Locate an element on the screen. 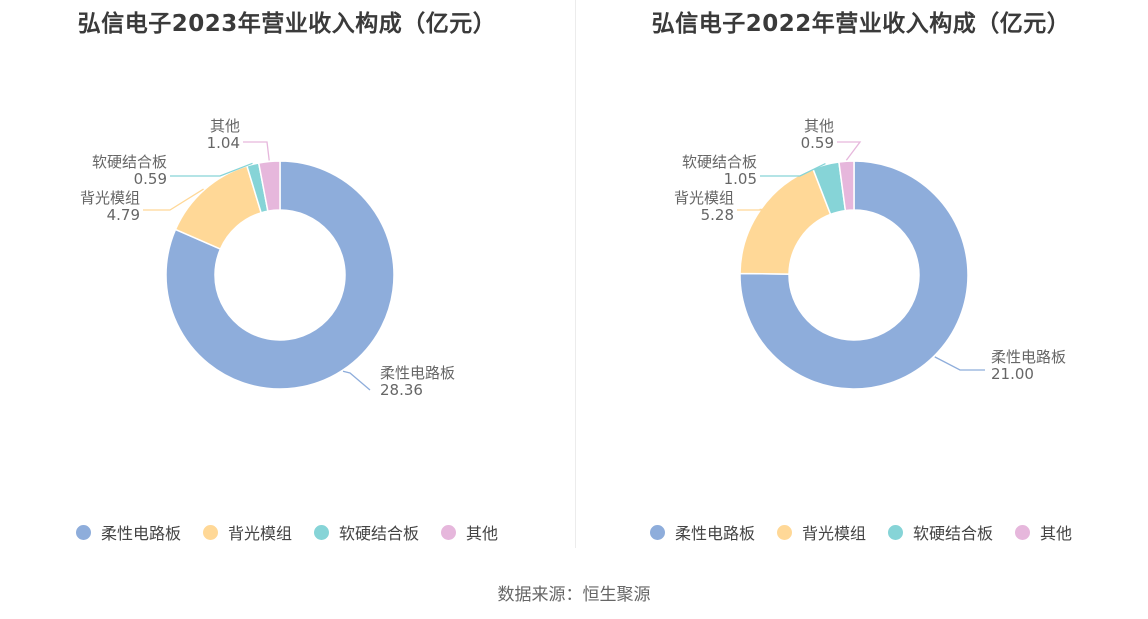 This screenshot has height=619, width=1148. chart-title: 弘信电子2023年营业收入构成（亿元） is located at coordinates (287, 24).